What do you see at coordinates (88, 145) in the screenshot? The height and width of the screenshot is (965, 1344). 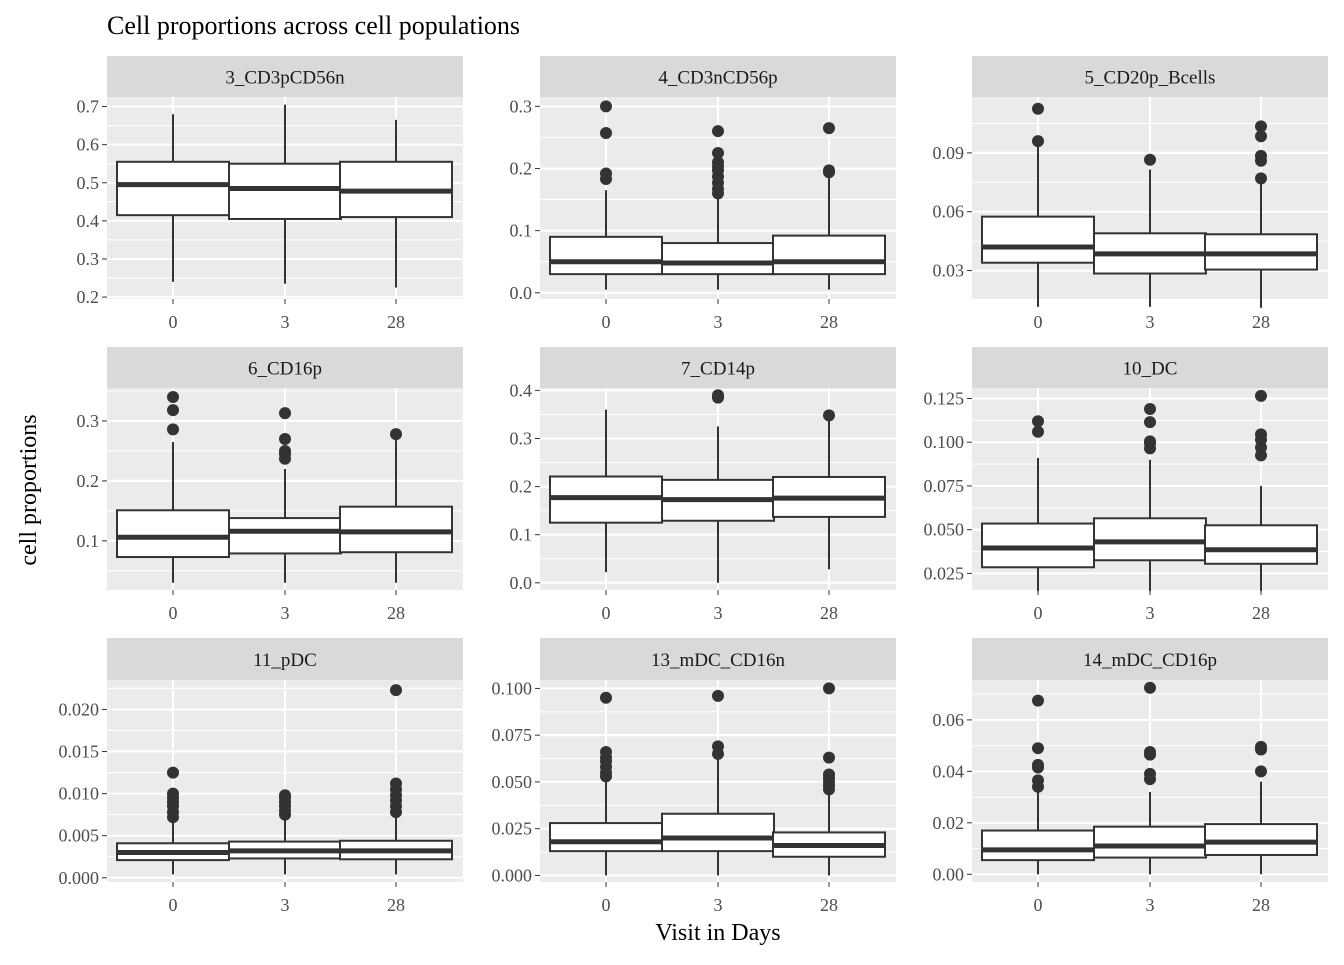 I see `y-tick-label: 0.6` at bounding box center [88, 145].